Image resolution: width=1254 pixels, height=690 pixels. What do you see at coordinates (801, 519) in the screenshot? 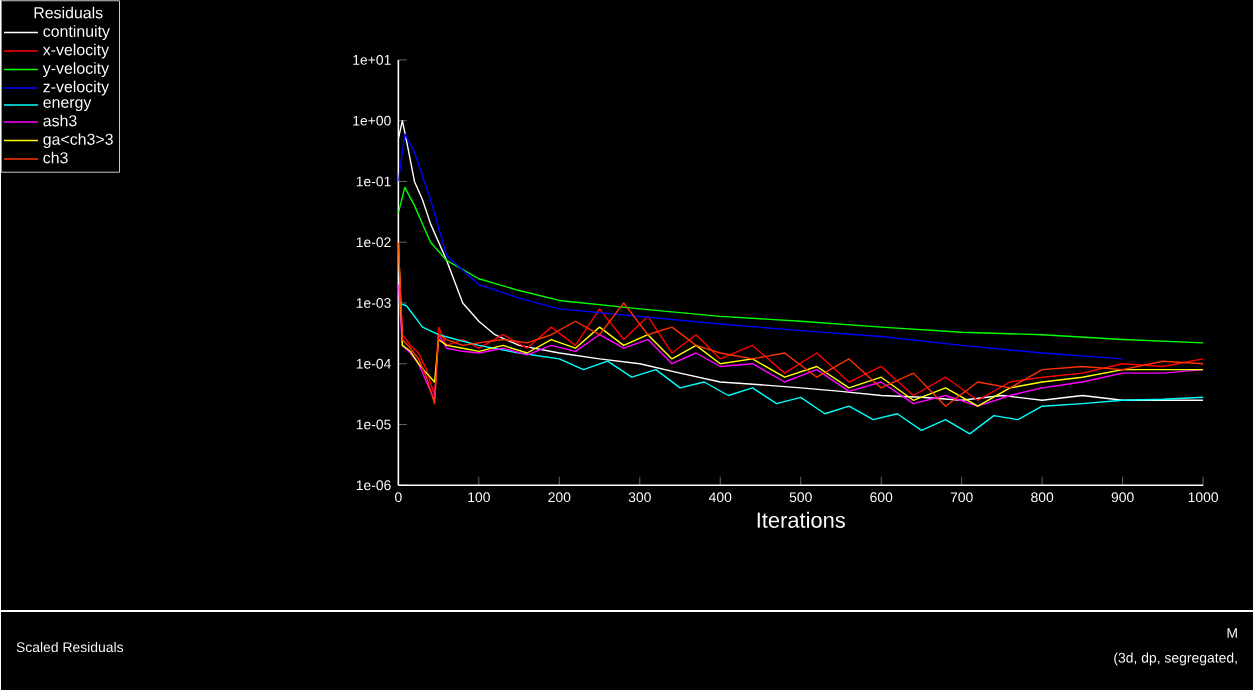
I see `x-axis-title: Iterations` at bounding box center [801, 519].